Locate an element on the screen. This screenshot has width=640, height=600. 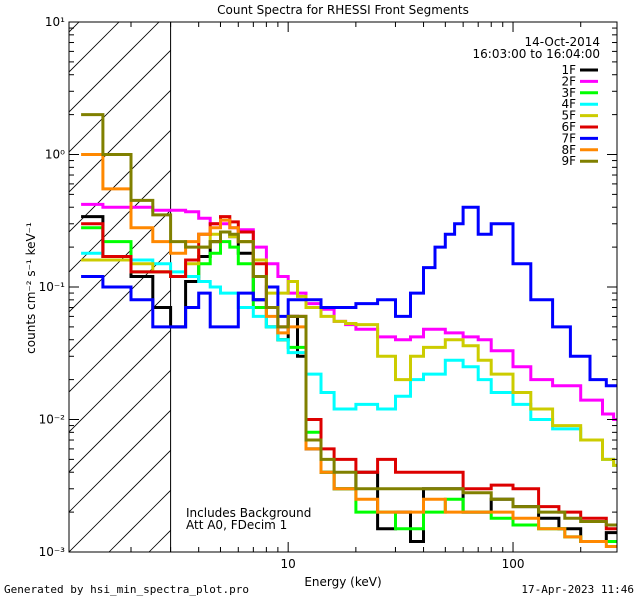
annotation-attenuator: Att A0, FDecim 1 is located at coordinates (236, 525).